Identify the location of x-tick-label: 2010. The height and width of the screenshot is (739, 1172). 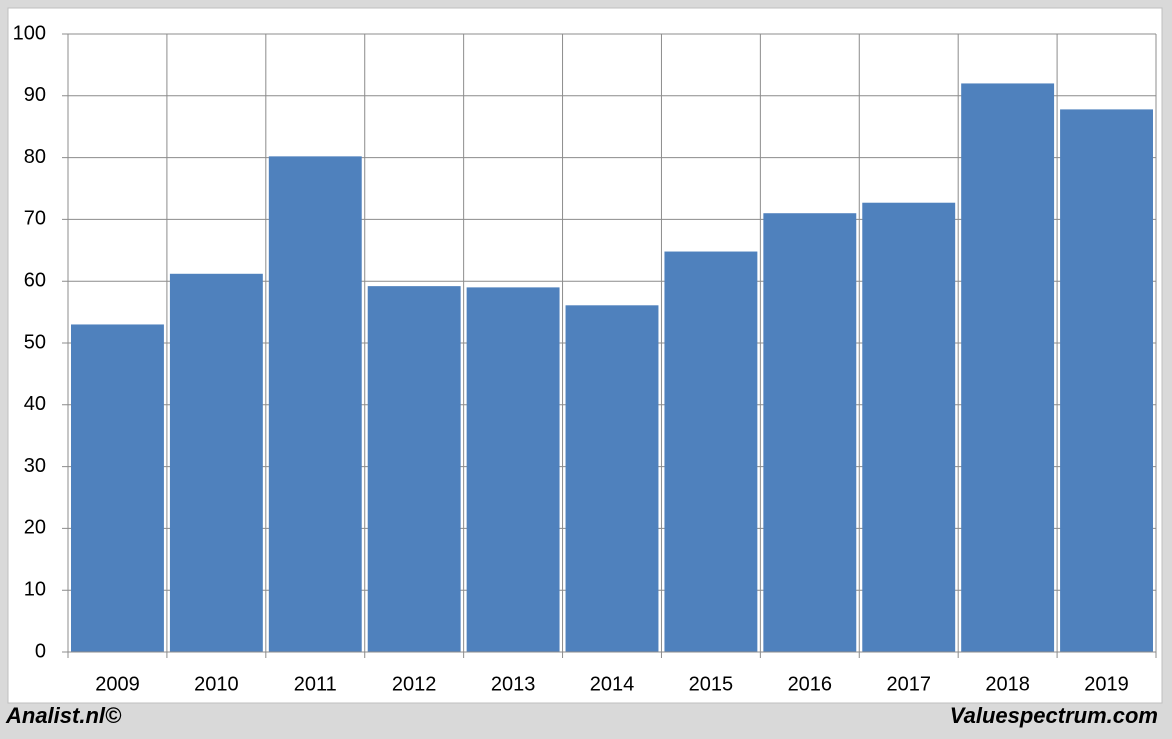
(216, 684).